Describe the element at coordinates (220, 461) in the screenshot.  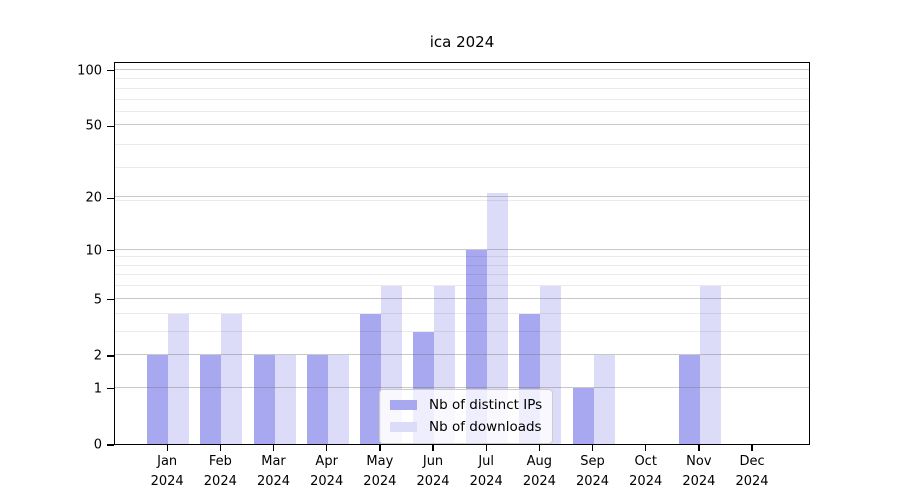
I see `x-tick-month: Feb` at that location.